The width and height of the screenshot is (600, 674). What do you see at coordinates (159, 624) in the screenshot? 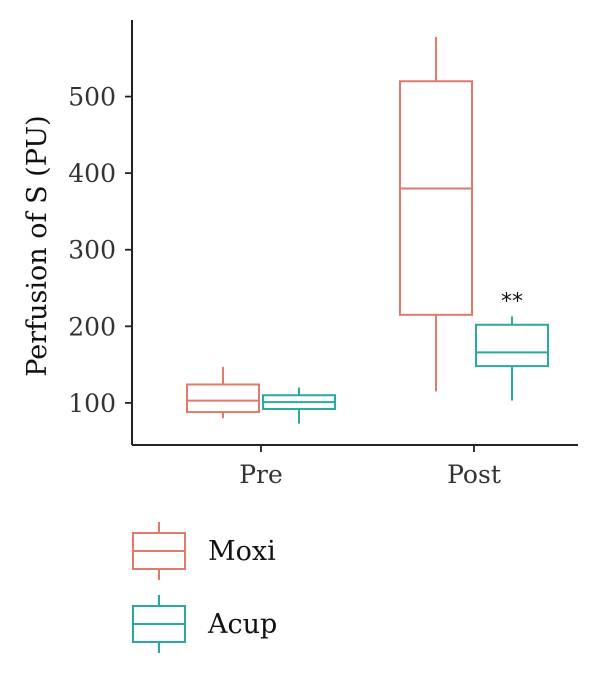
I see `legend-key-acup` at bounding box center [159, 624].